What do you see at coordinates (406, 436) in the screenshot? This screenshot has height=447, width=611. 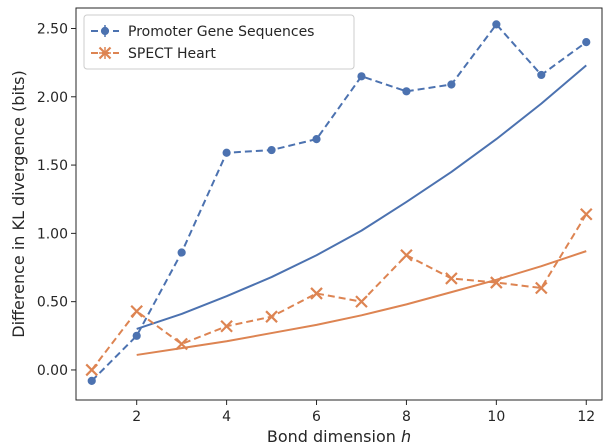 I see `x-axis-label-variable: h` at bounding box center [406, 436].